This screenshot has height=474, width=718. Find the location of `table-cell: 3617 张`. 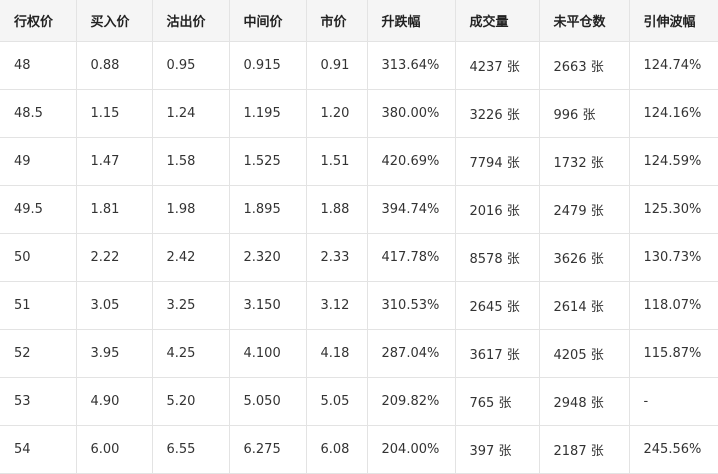

table-cell: 3617 张 is located at coordinates (497, 353).